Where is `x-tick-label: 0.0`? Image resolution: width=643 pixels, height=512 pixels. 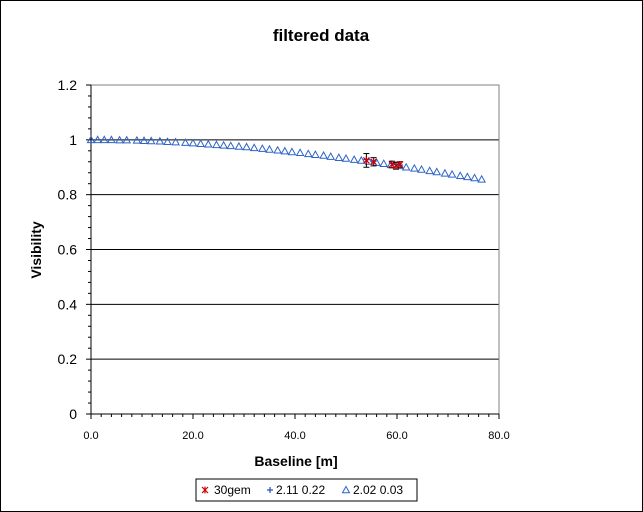 x-tick-label: 0.0 is located at coordinates (90, 436).